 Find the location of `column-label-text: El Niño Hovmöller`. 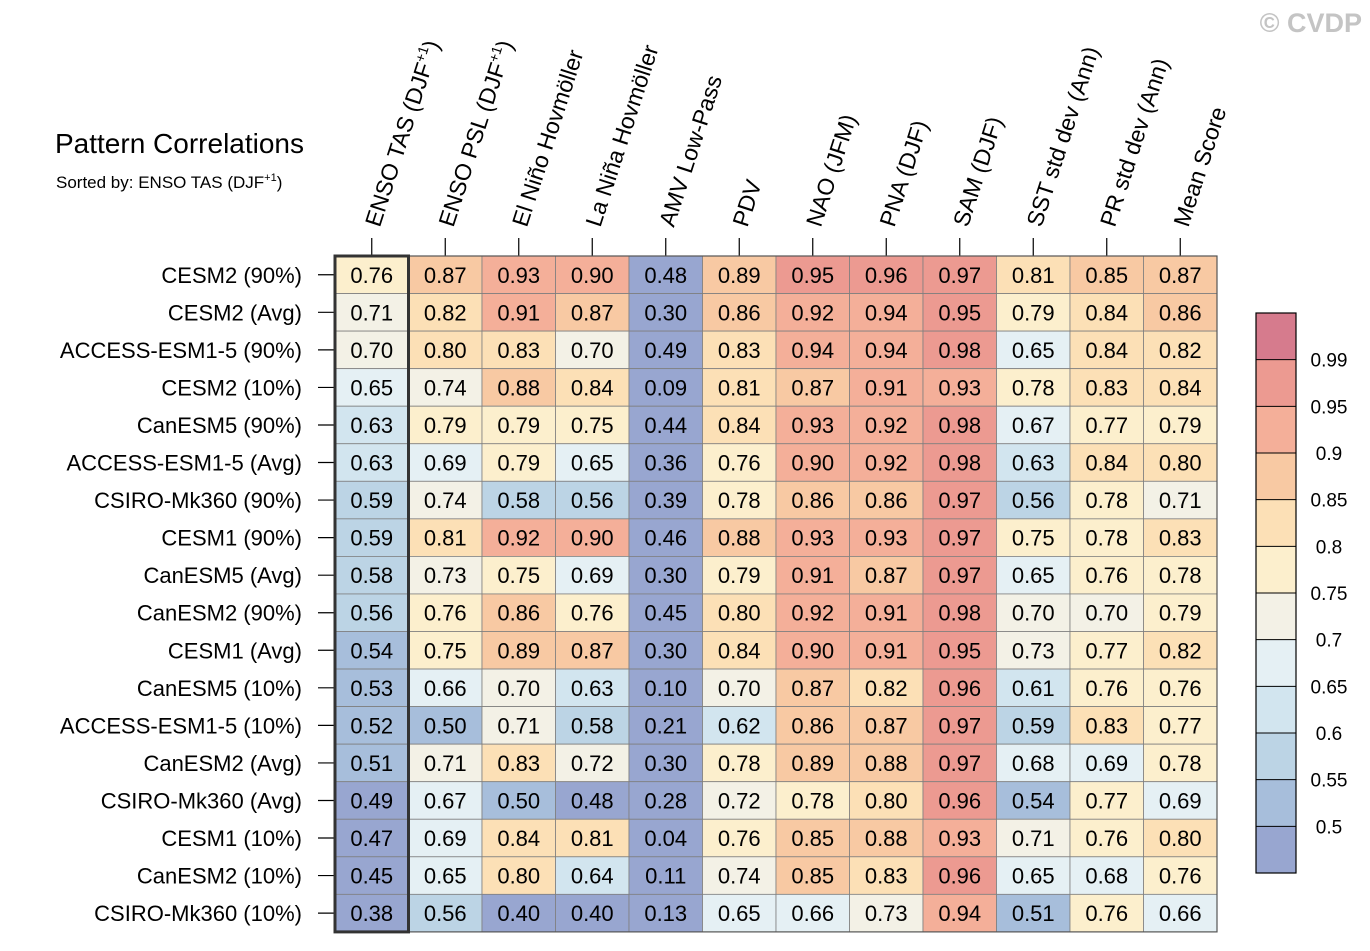

column-label-text: El Niño Hovmöller is located at coordinates (548, 137).